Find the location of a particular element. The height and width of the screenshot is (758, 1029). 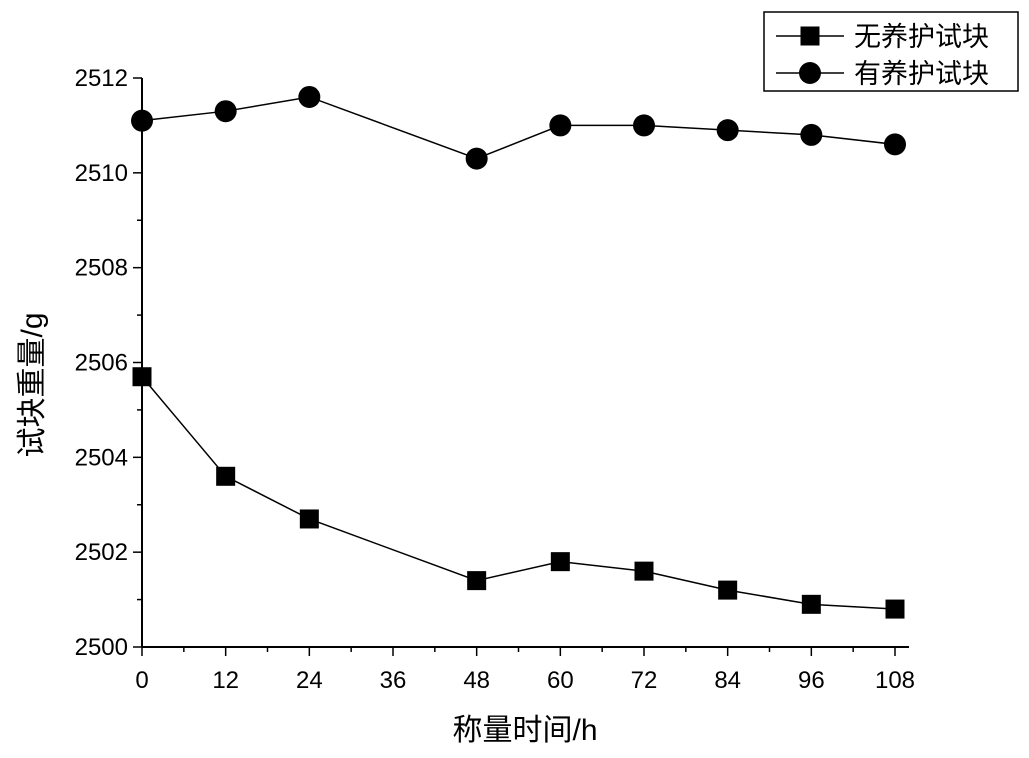

x-tick-label: 36 is located at coordinates (393, 680).